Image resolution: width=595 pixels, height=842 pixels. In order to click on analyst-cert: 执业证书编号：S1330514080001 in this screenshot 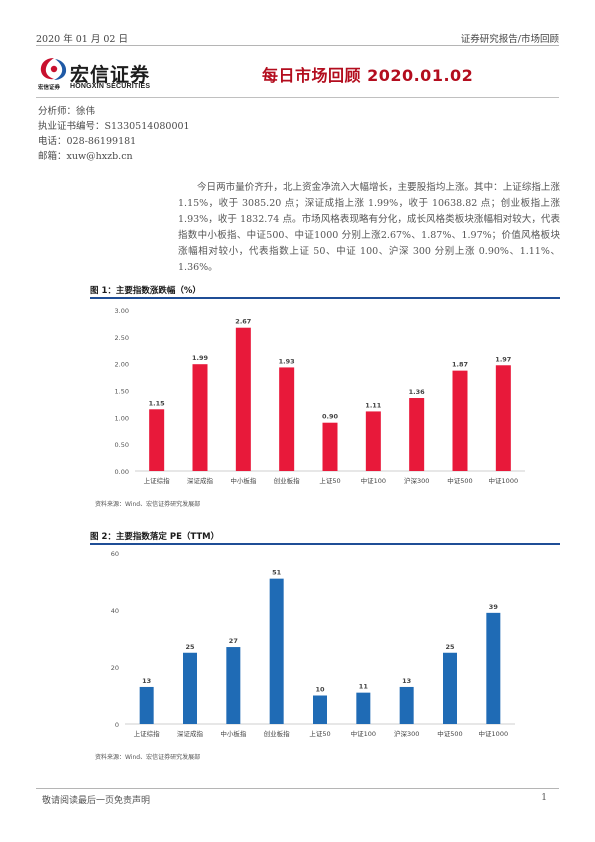, I will do `click(114, 126)`.